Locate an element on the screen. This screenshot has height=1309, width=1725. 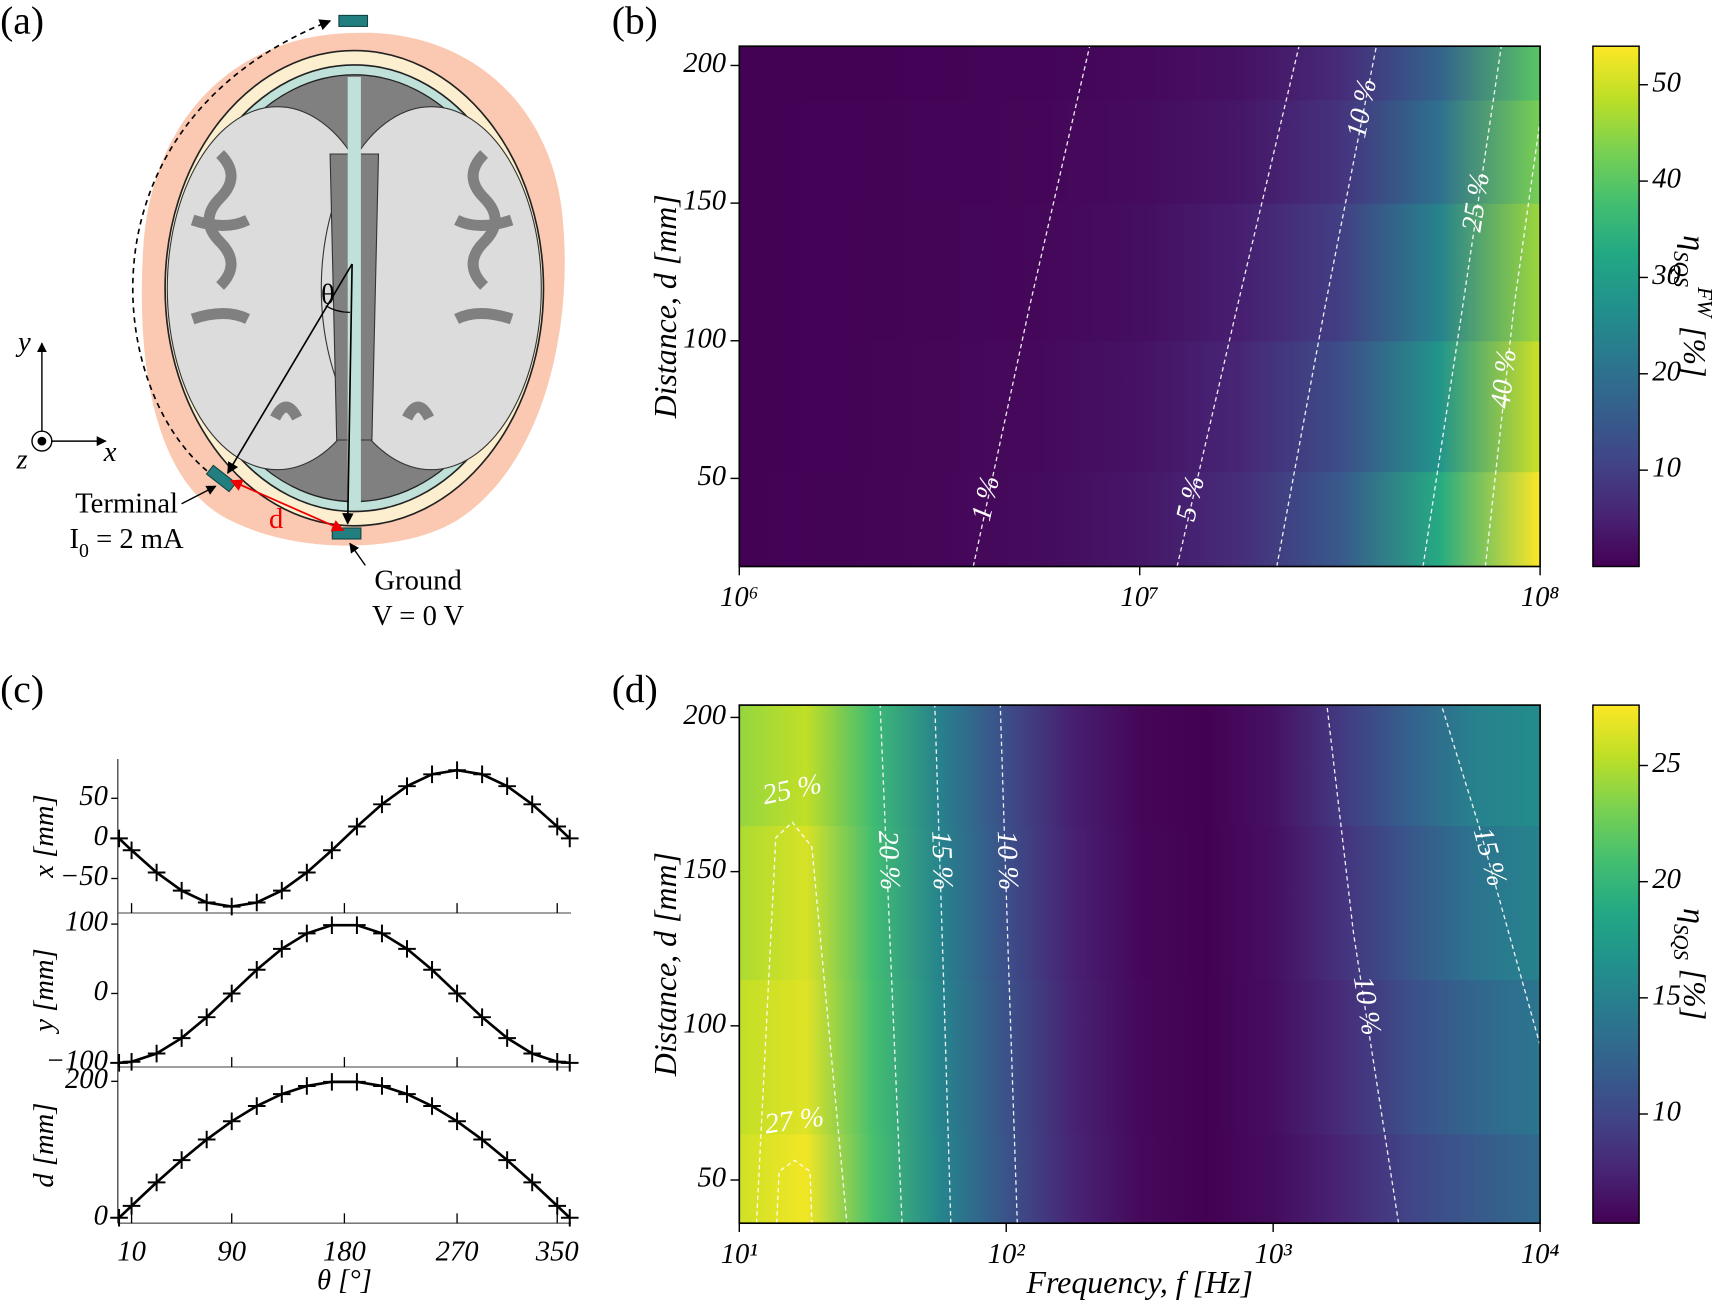
axis-symbol: y is located at coordinates (23, 342).